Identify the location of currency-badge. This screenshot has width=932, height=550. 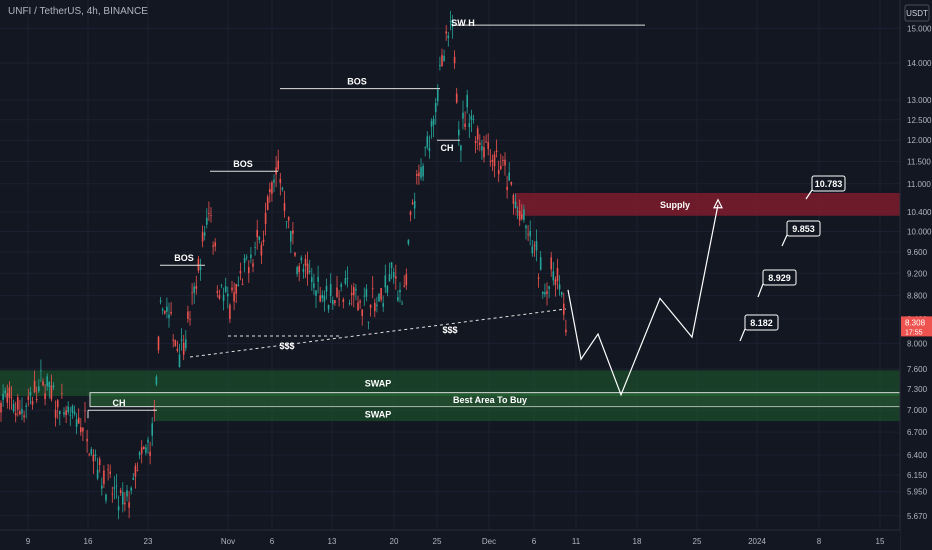
(917, 13).